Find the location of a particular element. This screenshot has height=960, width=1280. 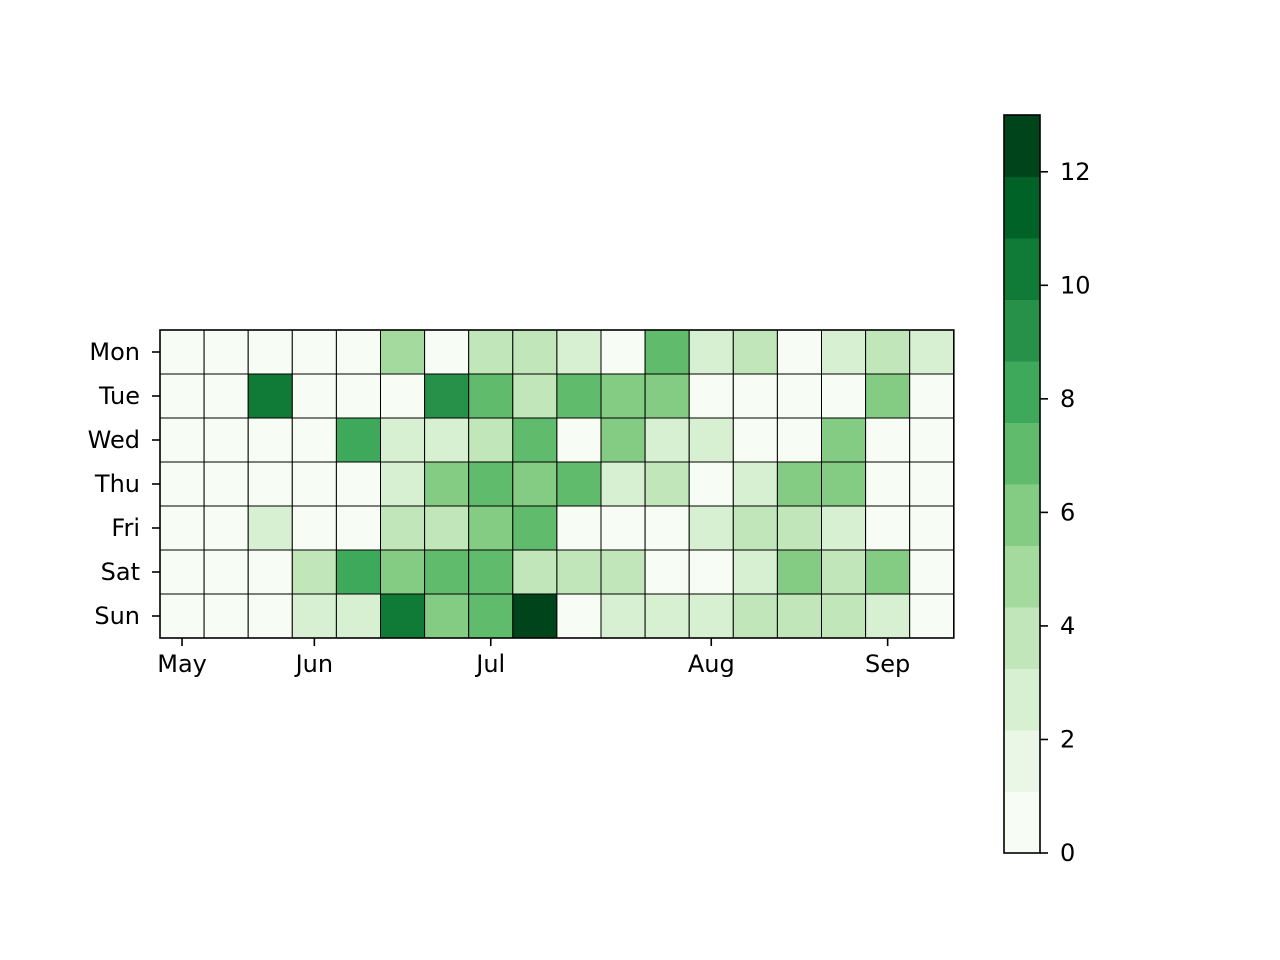

colorbar-tick-label: 12 is located at coordinates (1075, 172).